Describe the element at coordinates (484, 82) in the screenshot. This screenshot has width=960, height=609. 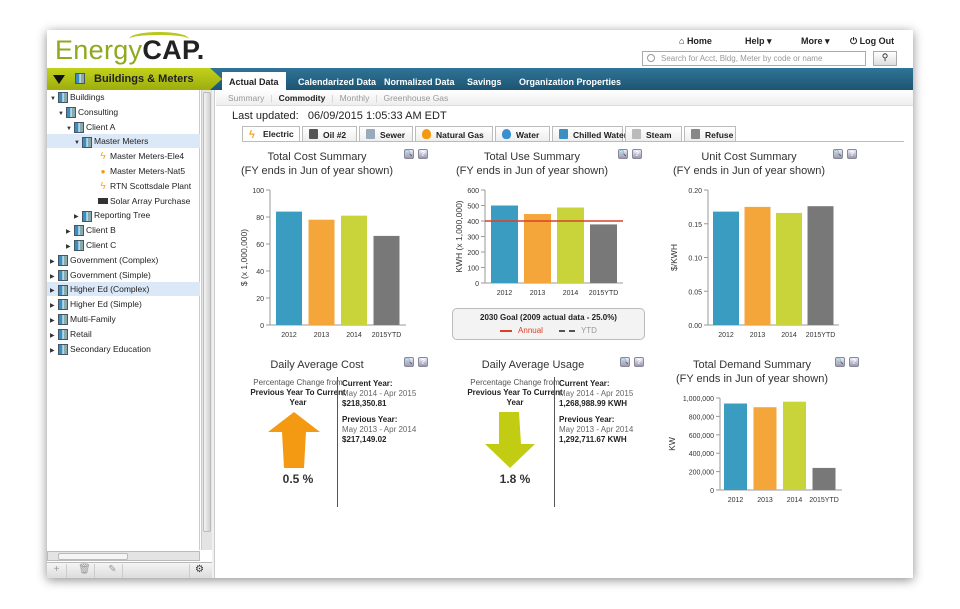
I see `nav-tab: Savings` at that location.